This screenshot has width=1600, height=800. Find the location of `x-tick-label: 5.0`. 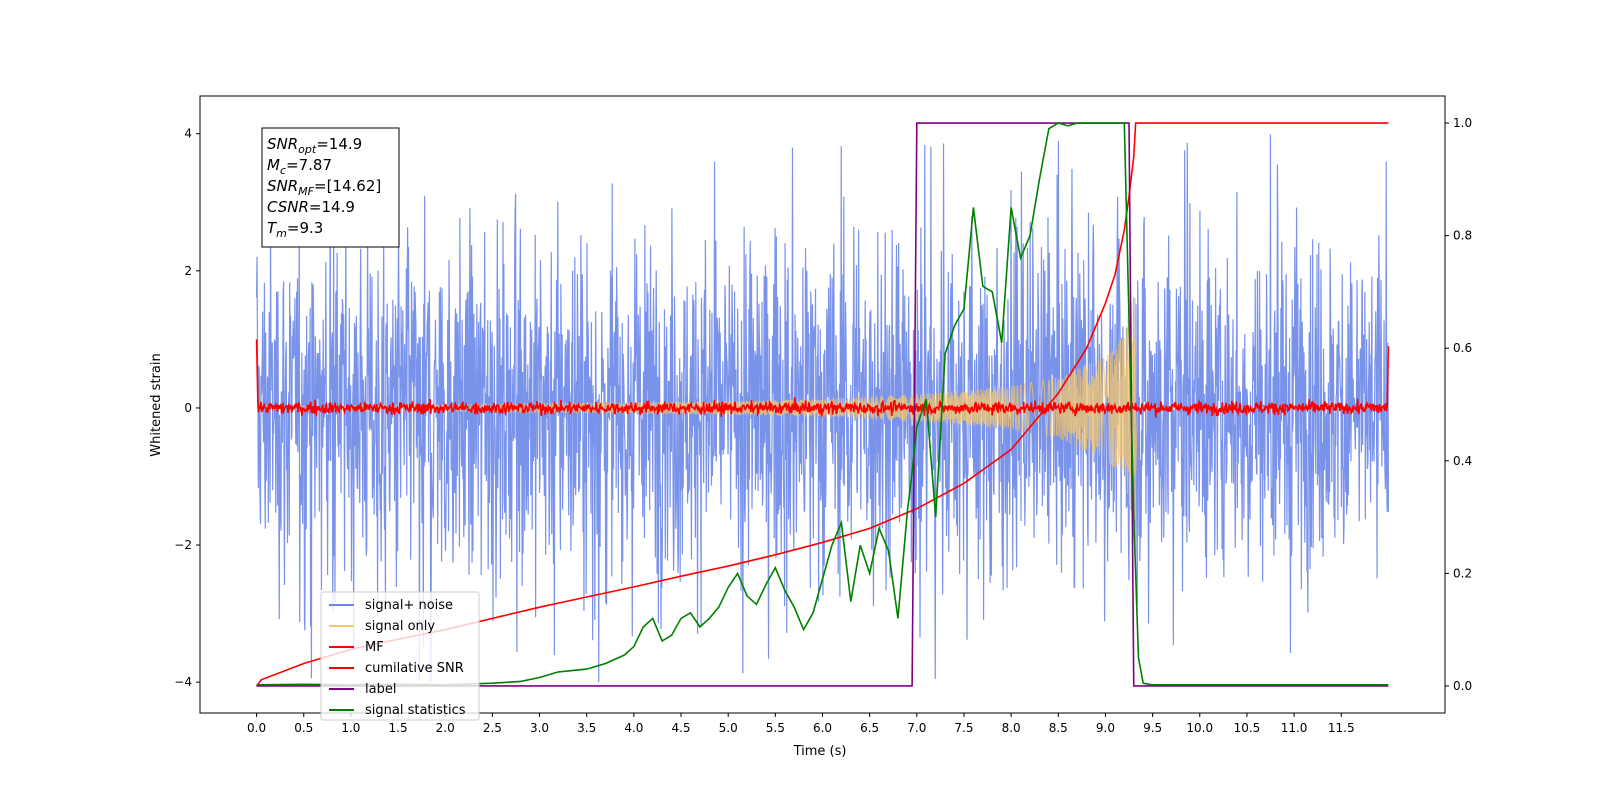

x-tick-label: 5.0 is located at coordinates (728, 728).